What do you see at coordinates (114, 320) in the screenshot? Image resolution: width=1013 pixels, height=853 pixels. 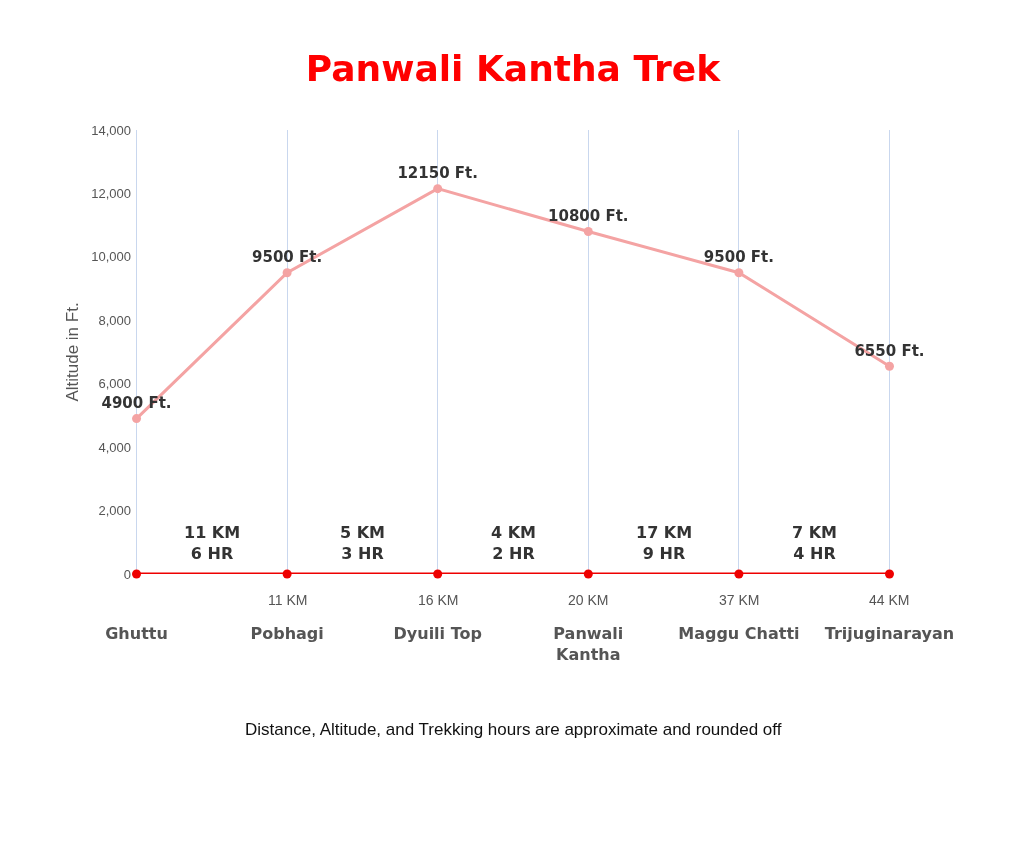 I see `y-tick-label: 8,000` at bounding box center [114, 320].